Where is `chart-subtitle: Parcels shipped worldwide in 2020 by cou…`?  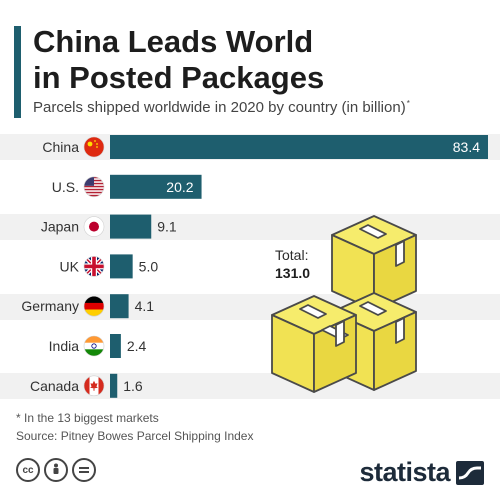 chart-subtitle: Parcels shipped worldwide in 2020 by cou… is located at coordinates (221, 107).